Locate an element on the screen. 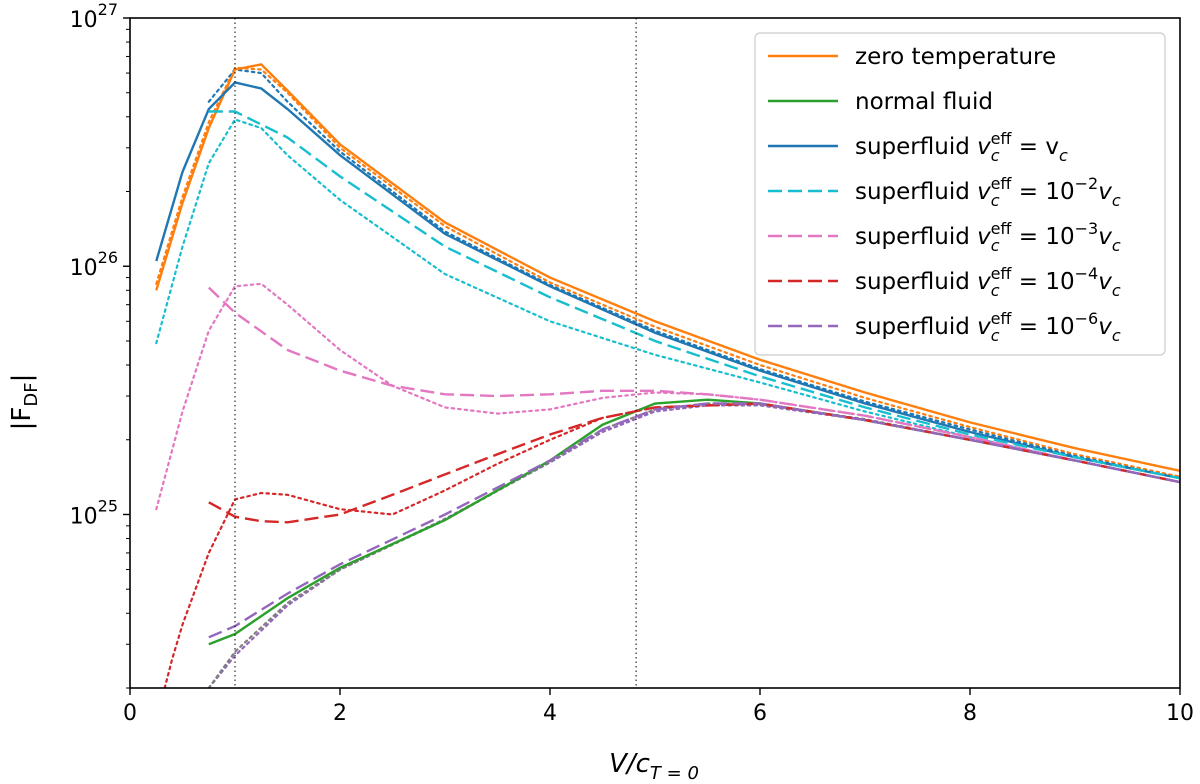 The height and width of the screenshot is (784, 1200). legend-label: zero temperature is located at coordinates (955, 57).